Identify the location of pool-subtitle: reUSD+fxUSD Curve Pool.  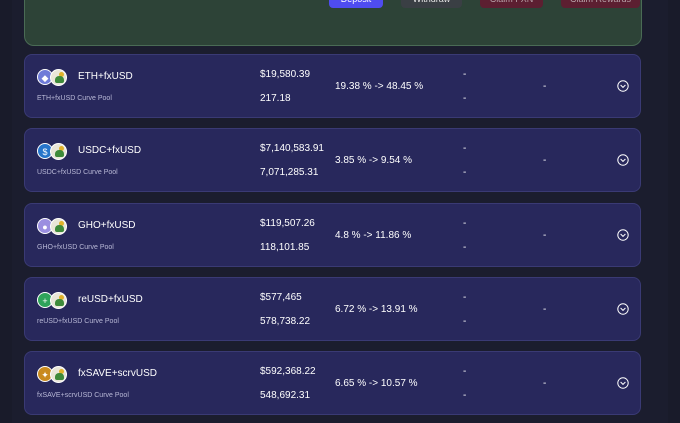
(78, 321).